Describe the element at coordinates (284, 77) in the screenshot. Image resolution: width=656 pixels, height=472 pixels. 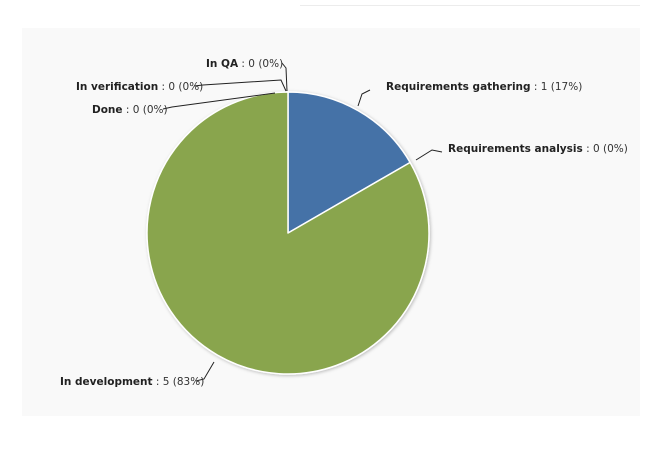
I see `connector-in-qa` at that location.